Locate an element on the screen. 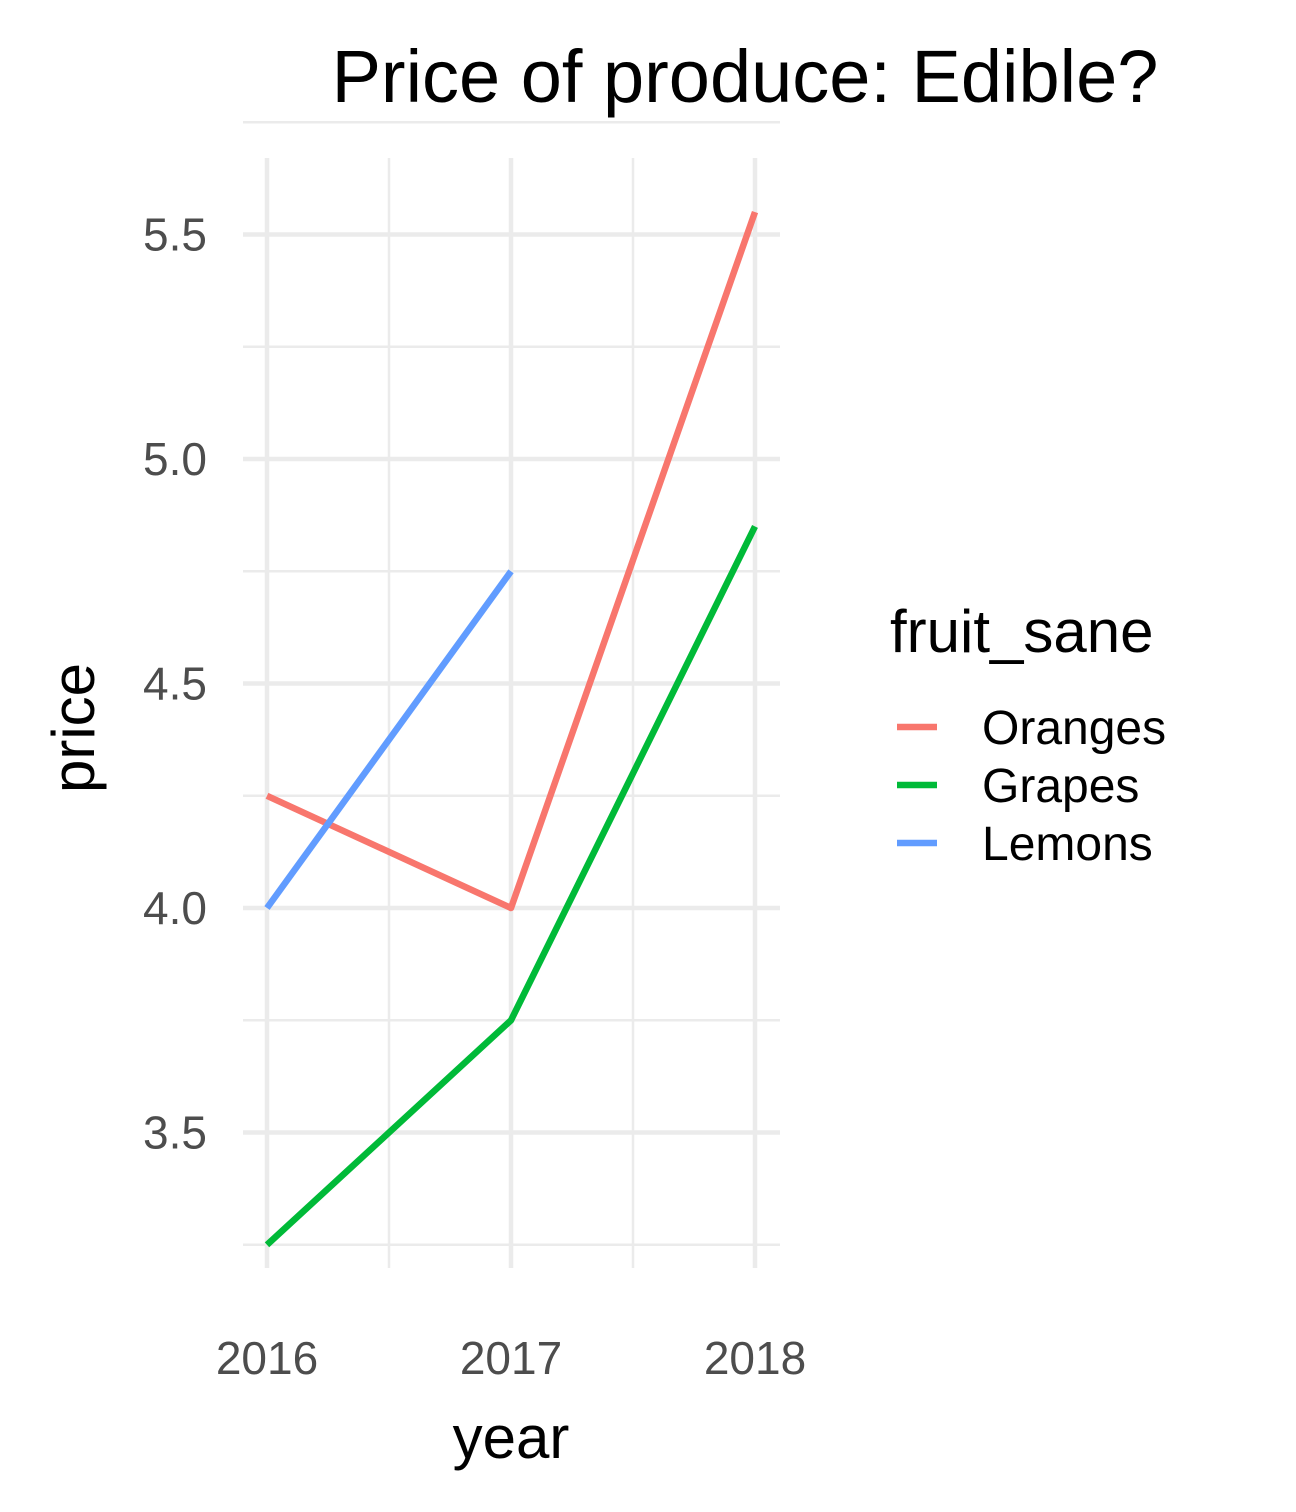 The width and height of the screenshot is (1296, 1512). y-tick-label: 4.5 is located at coordinates (175, 684).